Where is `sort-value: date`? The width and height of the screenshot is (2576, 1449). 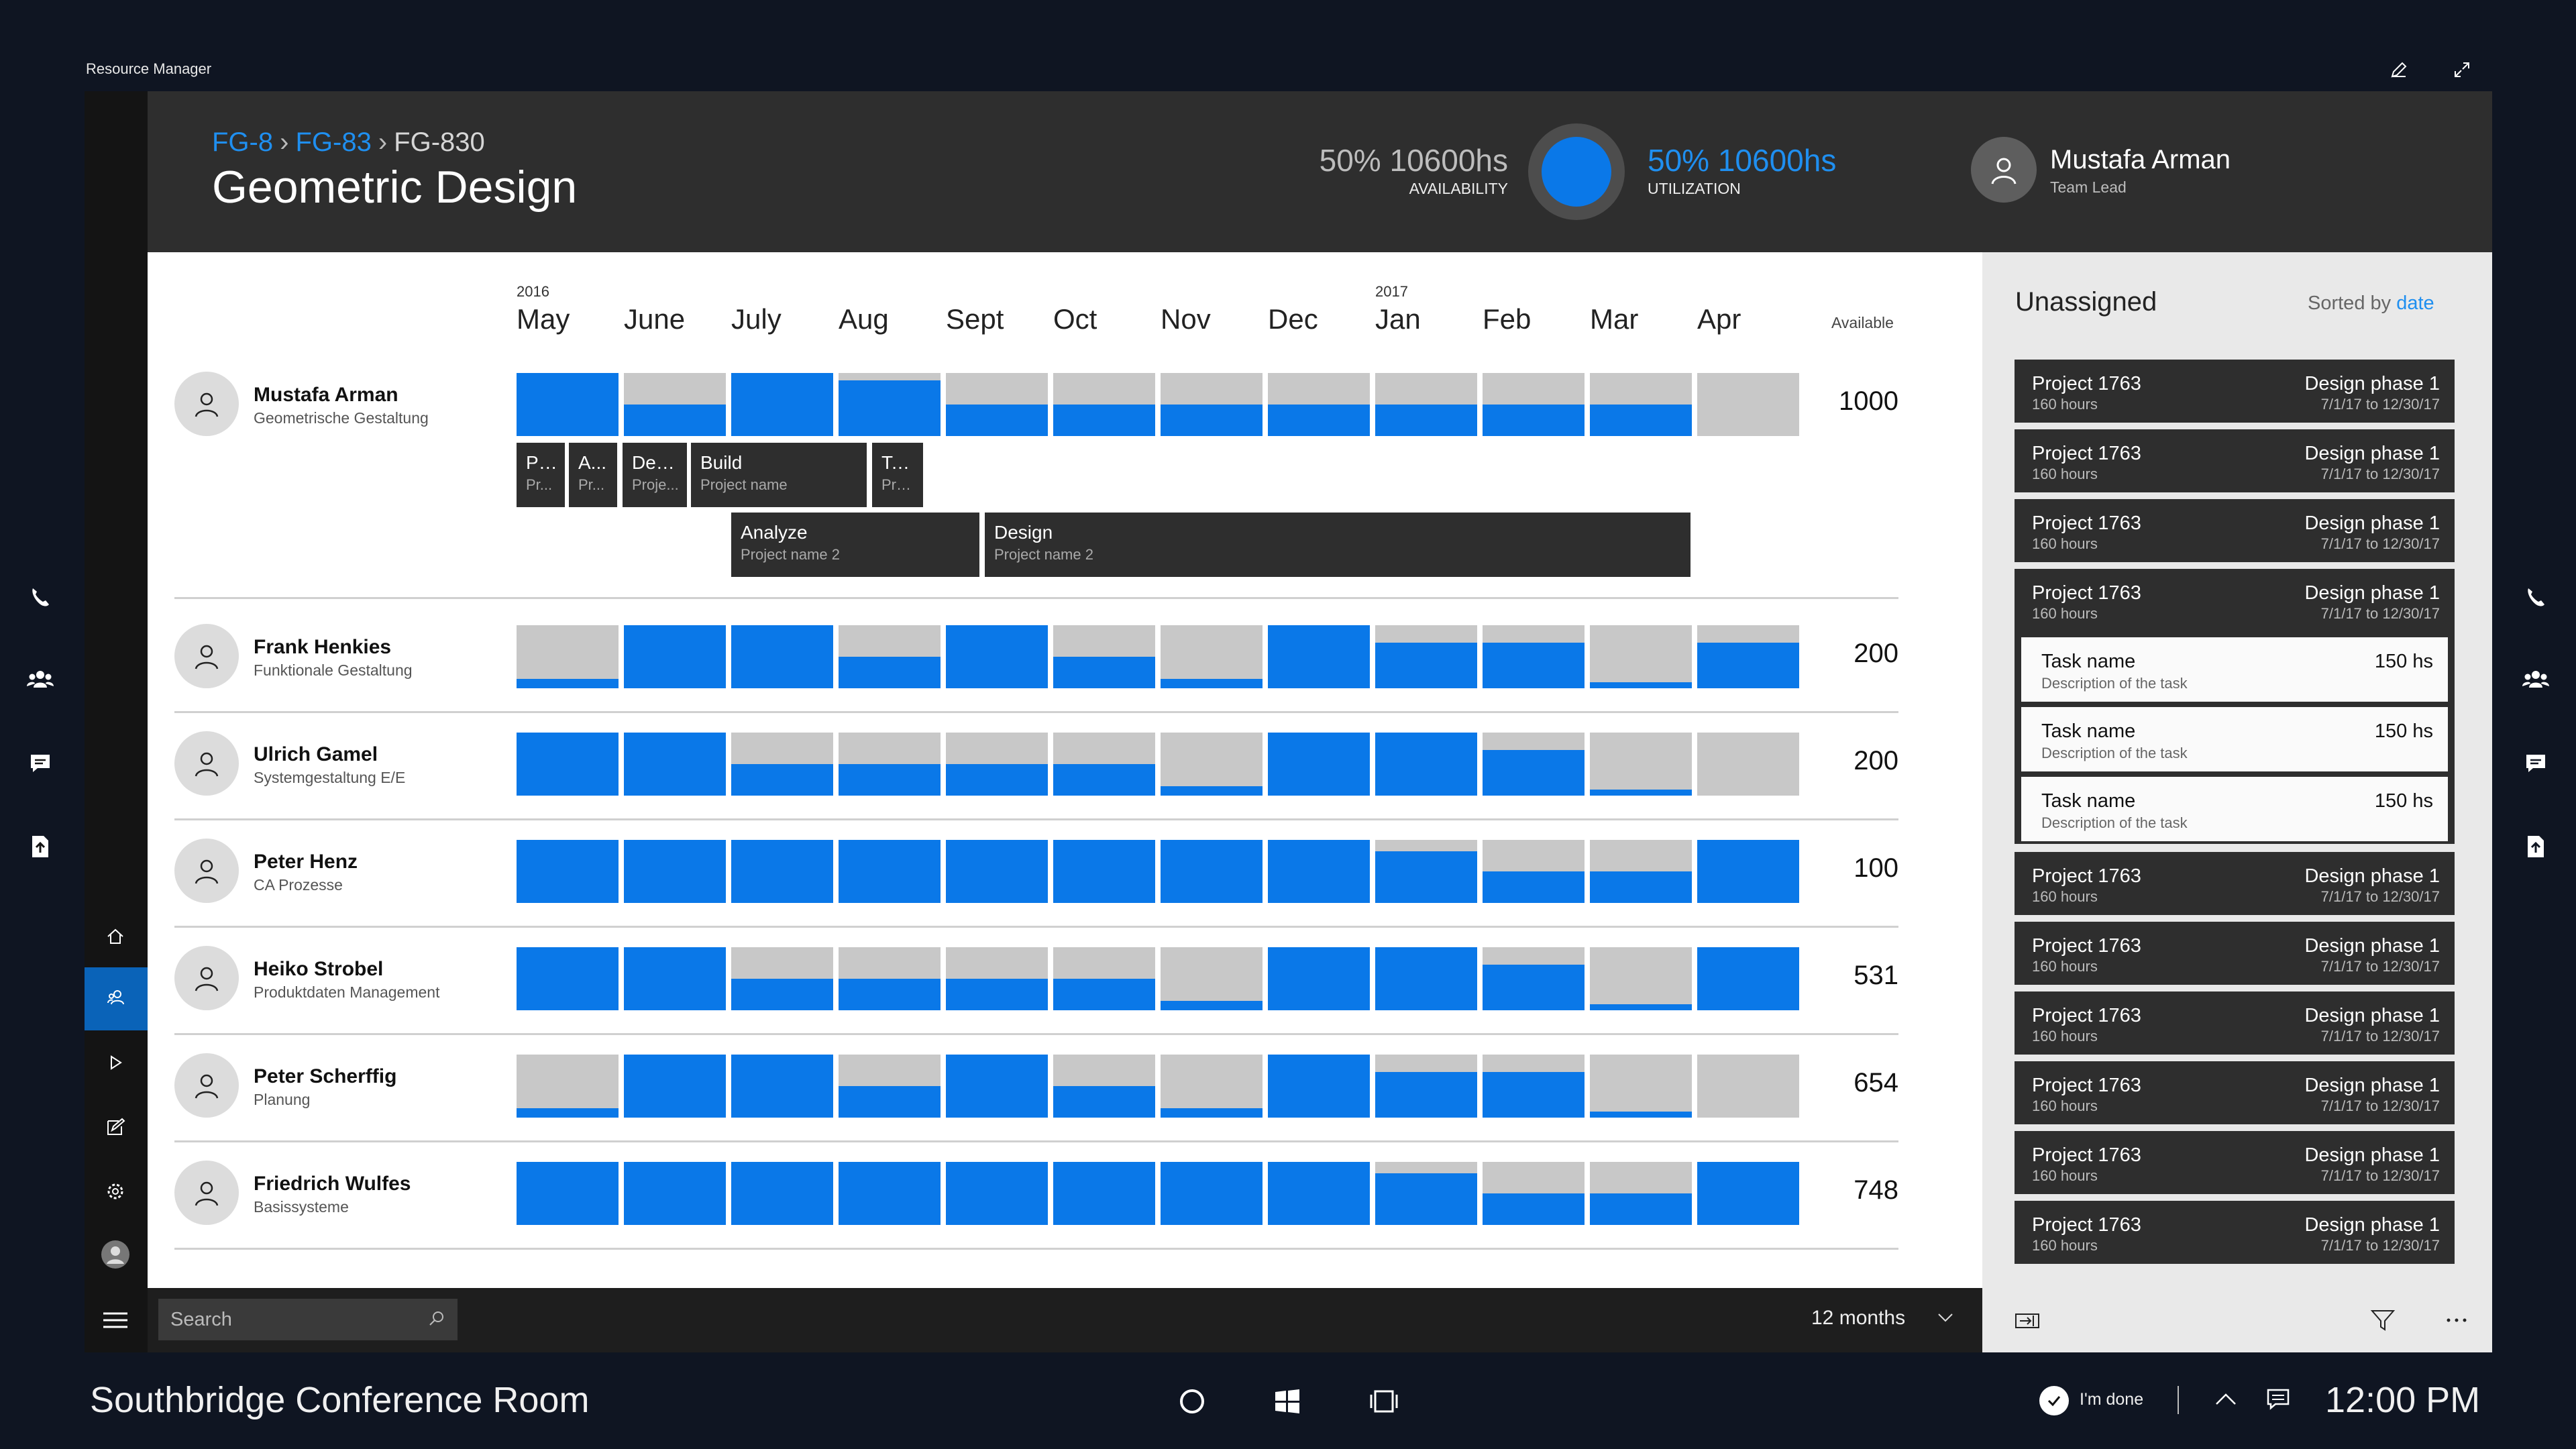
sort-value: date is located at coordinates (2415, 303).